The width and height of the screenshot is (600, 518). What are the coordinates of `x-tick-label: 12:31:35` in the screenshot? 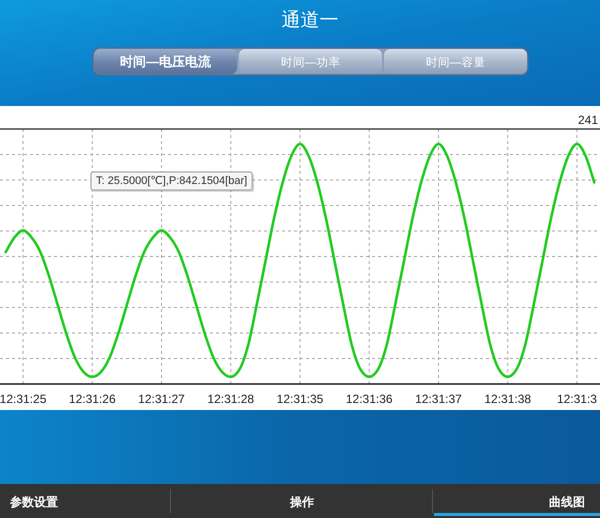 It's located at (300, 399).